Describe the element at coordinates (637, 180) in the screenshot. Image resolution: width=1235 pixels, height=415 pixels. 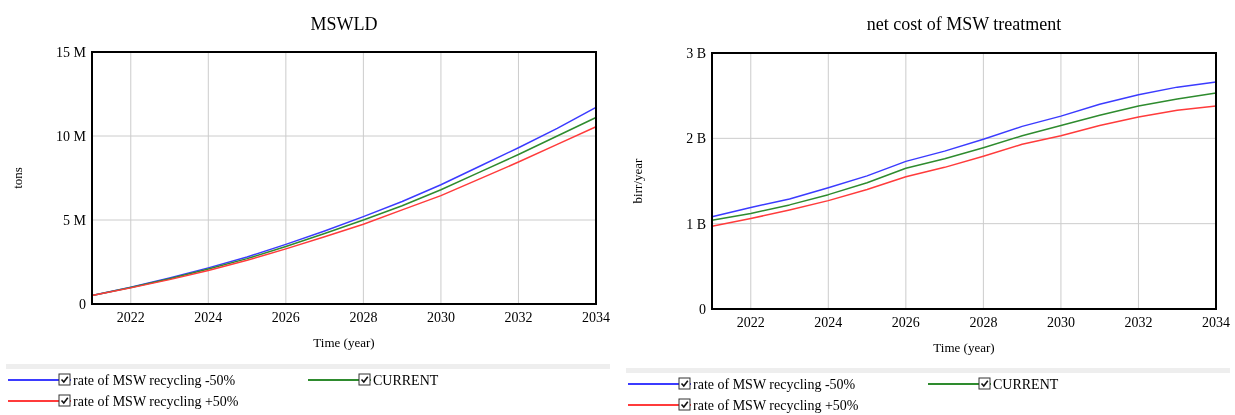
I see `y-axis-title: birr/year` at that location.